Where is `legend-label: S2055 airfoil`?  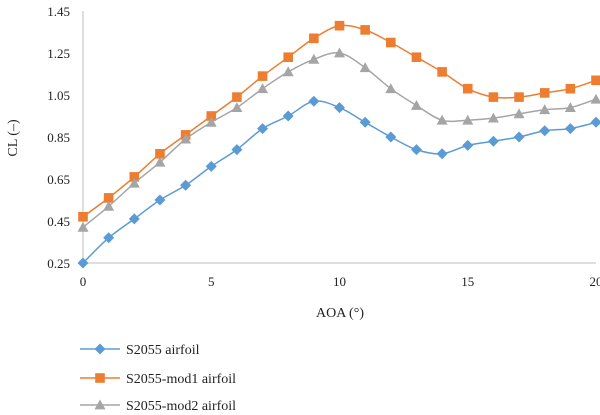
legend-label: S2055 airfoil is located at coordinates (163, 350).